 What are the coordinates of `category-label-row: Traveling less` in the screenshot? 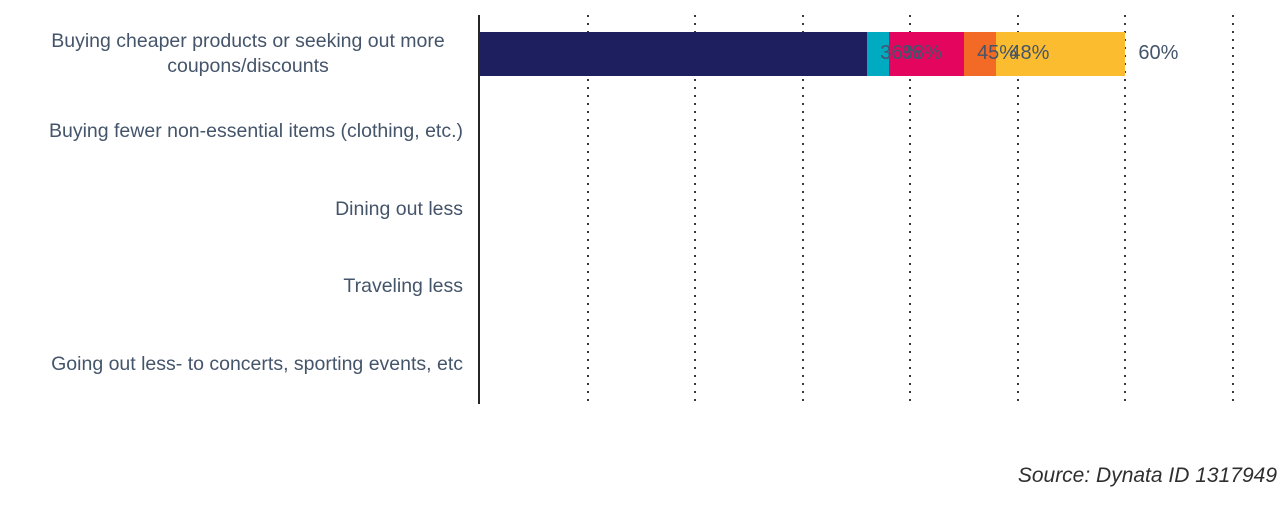 It's located at (231, 287).